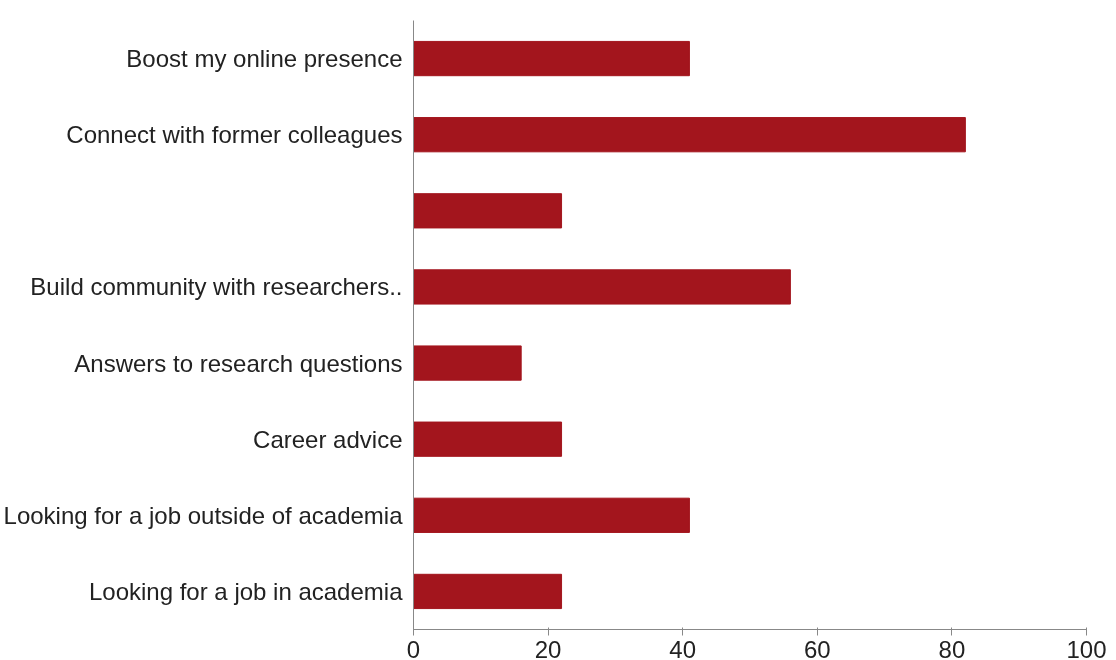 Image resolution: width=1116 pixels, height=660 pixels. What do you see at coordinates (683, 647) in the screenshot?
I see `x-tick-label: 40` at bounding box center [683, 647].